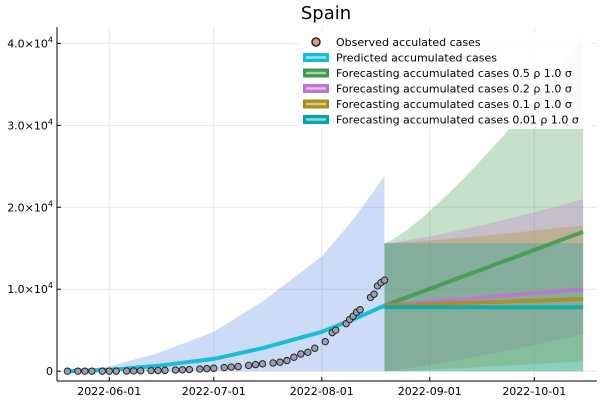 The height and width of the screenshot is (400, 600). What do you see at coordinates (226, 325) in the screenshot?
I see `observed-points` at bounding box center [226, 325].